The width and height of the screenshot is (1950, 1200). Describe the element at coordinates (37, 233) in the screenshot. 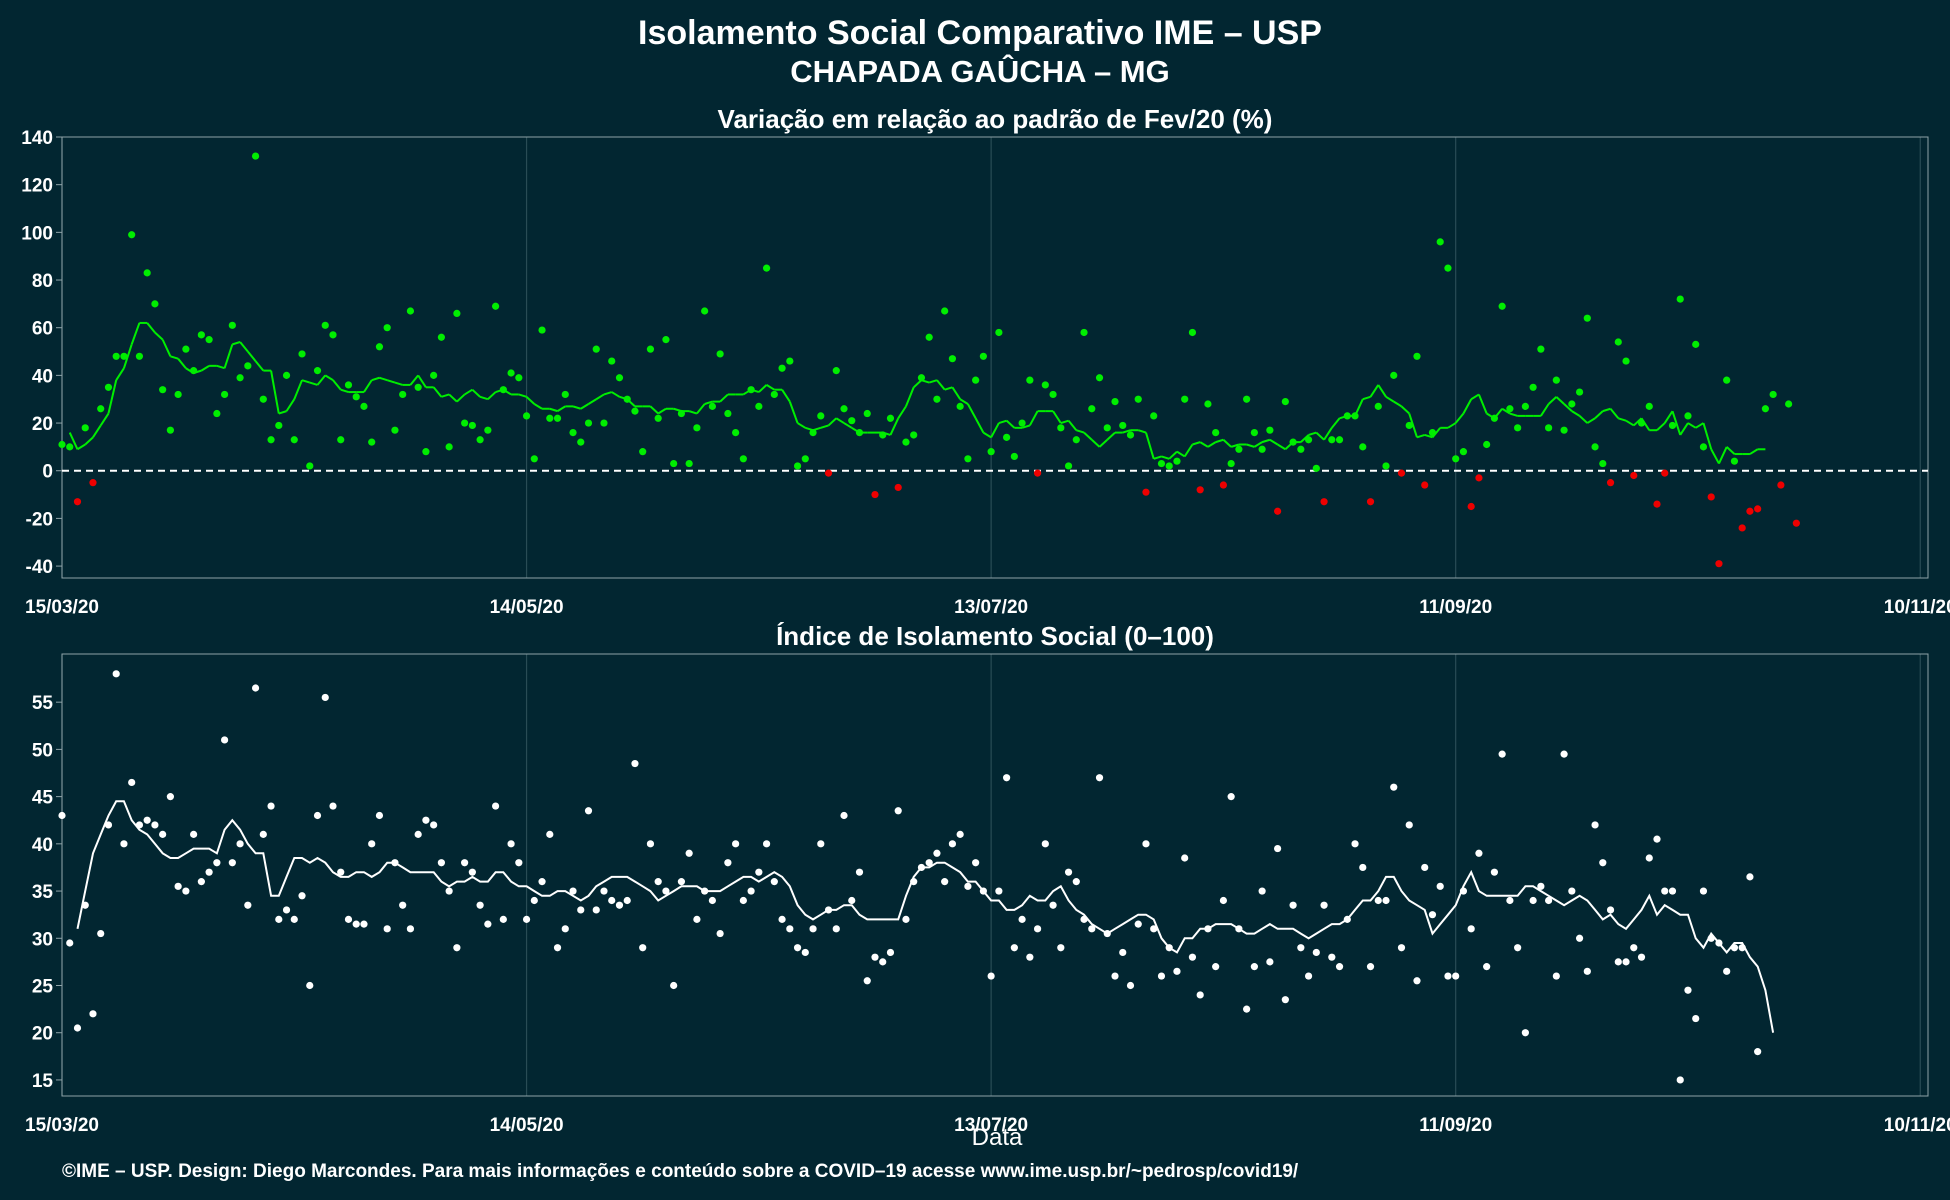

I see `y-tick-label: 100` at that location.